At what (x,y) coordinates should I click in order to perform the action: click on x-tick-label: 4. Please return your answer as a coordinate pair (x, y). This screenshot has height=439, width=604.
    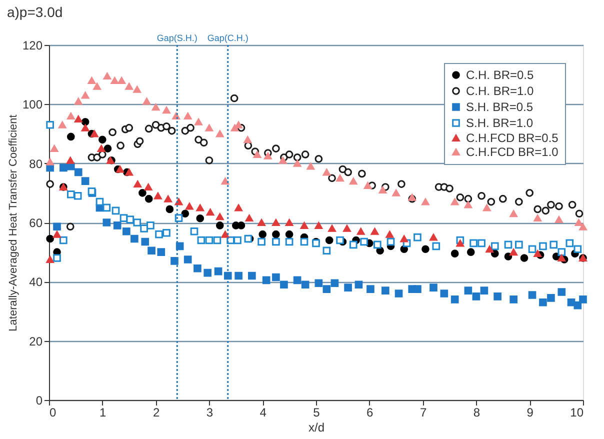
    Looking at the image, I should click on (263, 413).